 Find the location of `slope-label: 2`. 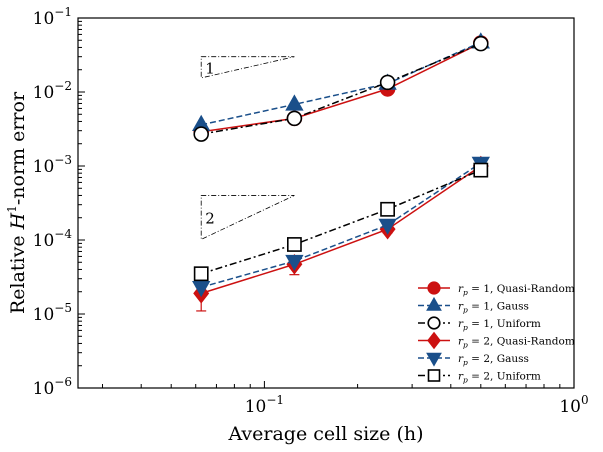

slope-label: 2 is located at coordinates (210, 218).